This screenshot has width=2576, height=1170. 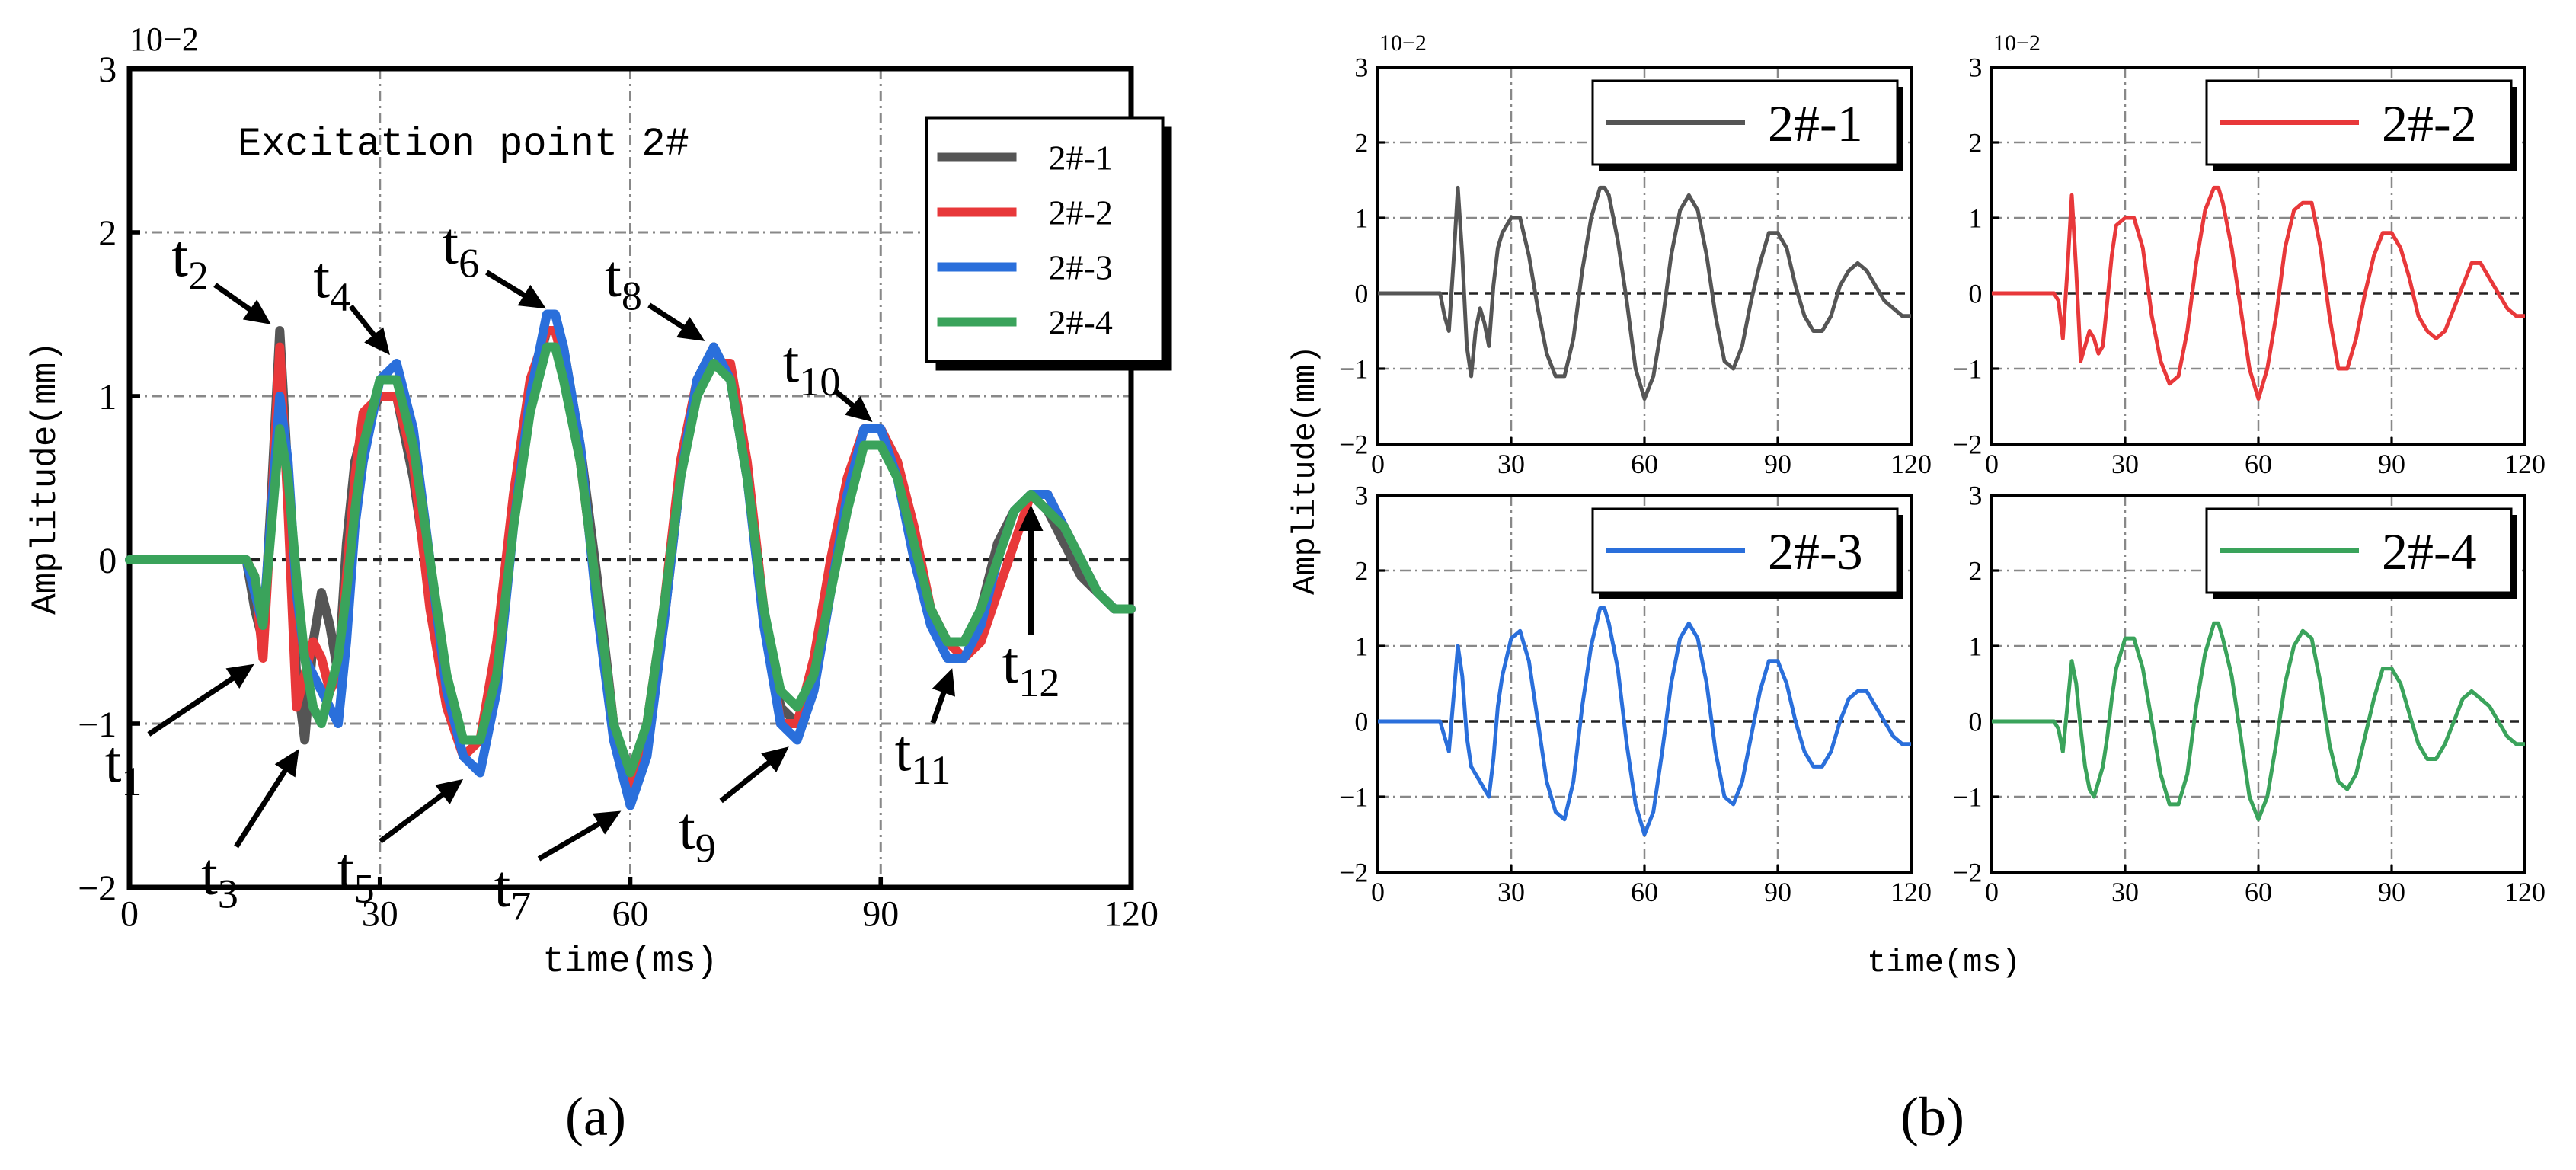 What do you see at coordinates (812, 366) in the screenshot?
I see `annotation-label-t10: t10` at bounding box center [812, 366].